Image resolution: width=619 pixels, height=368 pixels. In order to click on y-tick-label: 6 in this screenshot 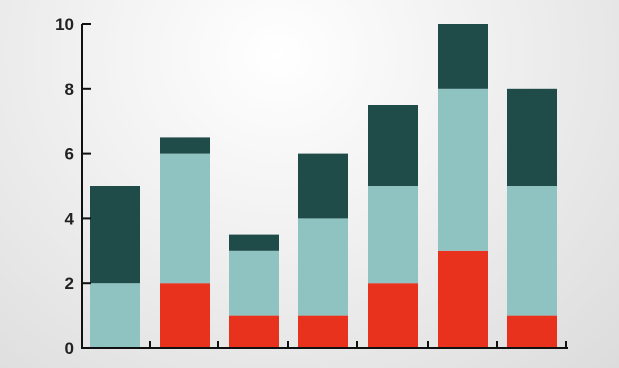, I will do `click(69, 154)`.